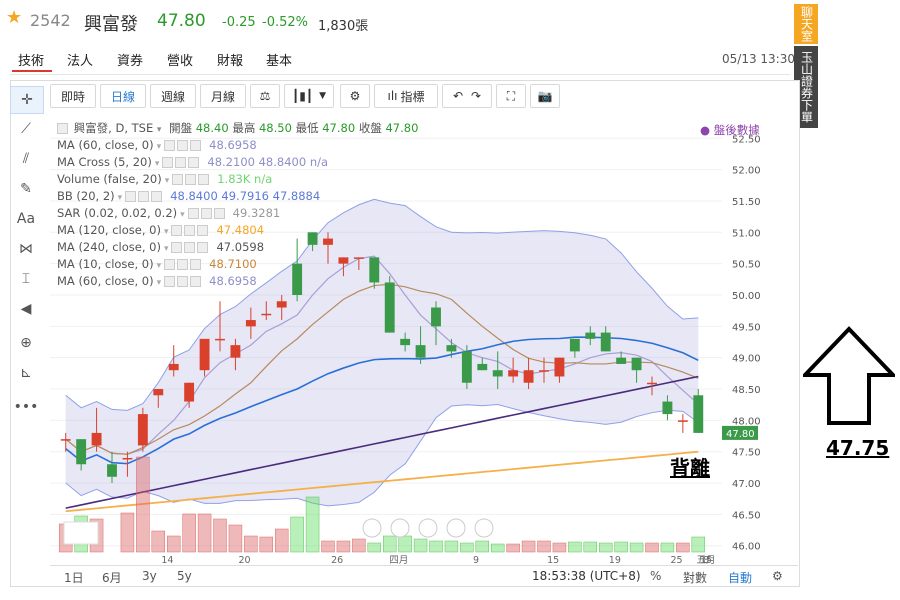 This screenshot has height=600, width=900. Describe the element at coordinates (184, 576) in the screenshot. I see `range-5y: 5y` at that location.